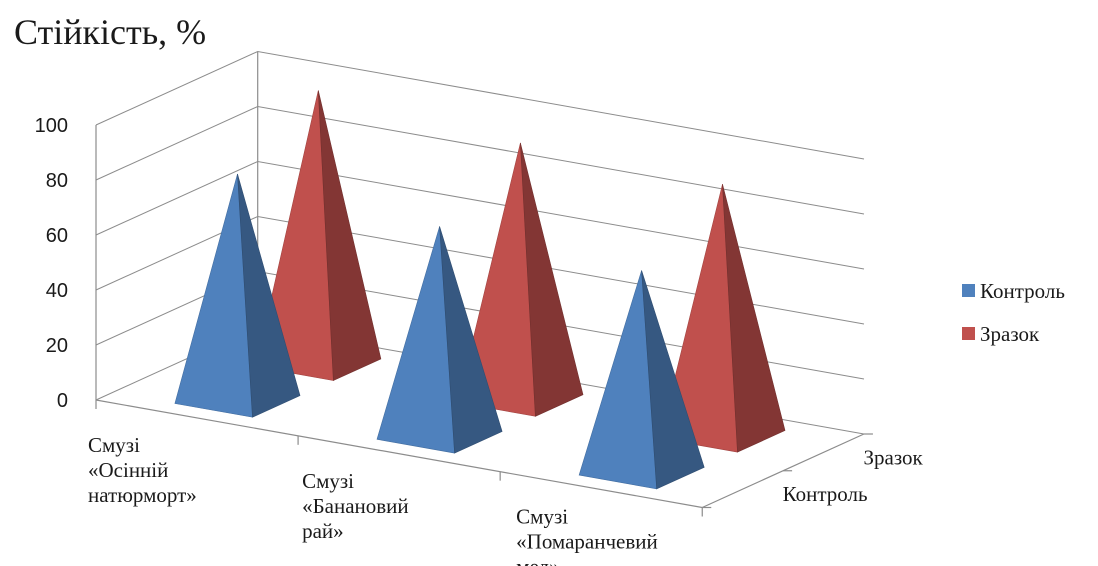 Image resolution: width=1098 pixels, height=566 pixels. I want to click on x-category-label-line: натюрморт», so click(142, 495).